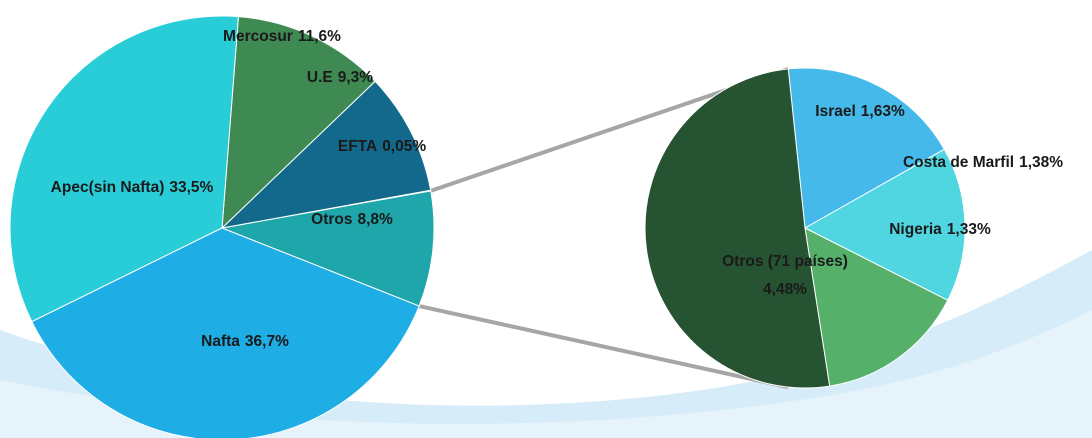  I want to click on slice-value: 33,5%, so click(191, 187).